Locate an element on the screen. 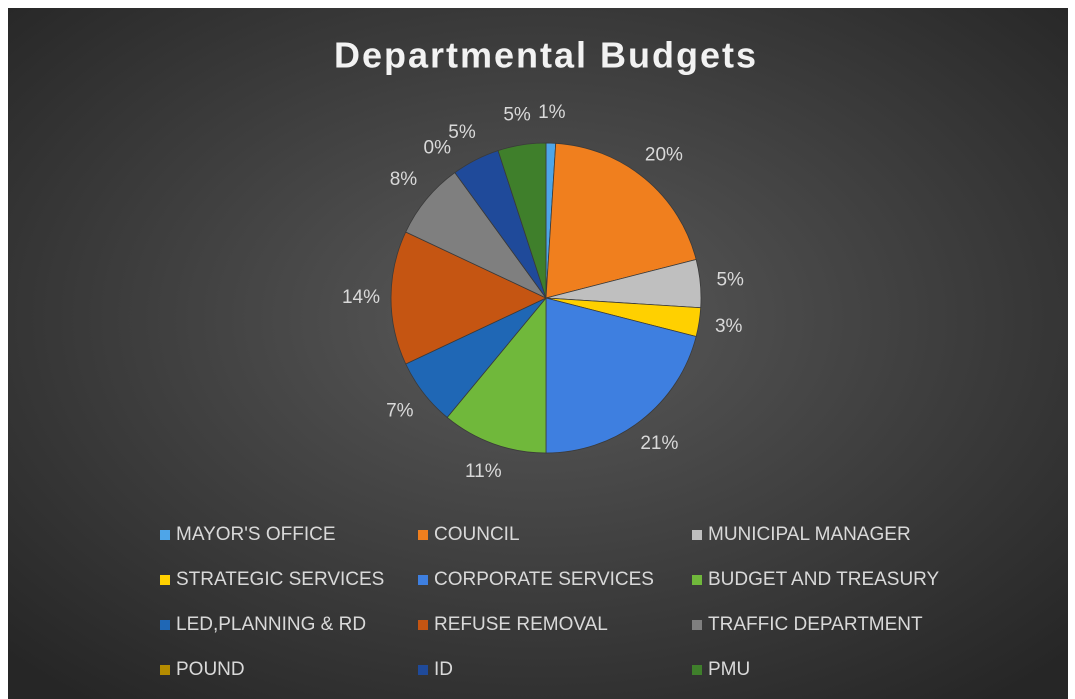  legend-label: STRATEGIC SERVICES is located at coordinates (280, 579).